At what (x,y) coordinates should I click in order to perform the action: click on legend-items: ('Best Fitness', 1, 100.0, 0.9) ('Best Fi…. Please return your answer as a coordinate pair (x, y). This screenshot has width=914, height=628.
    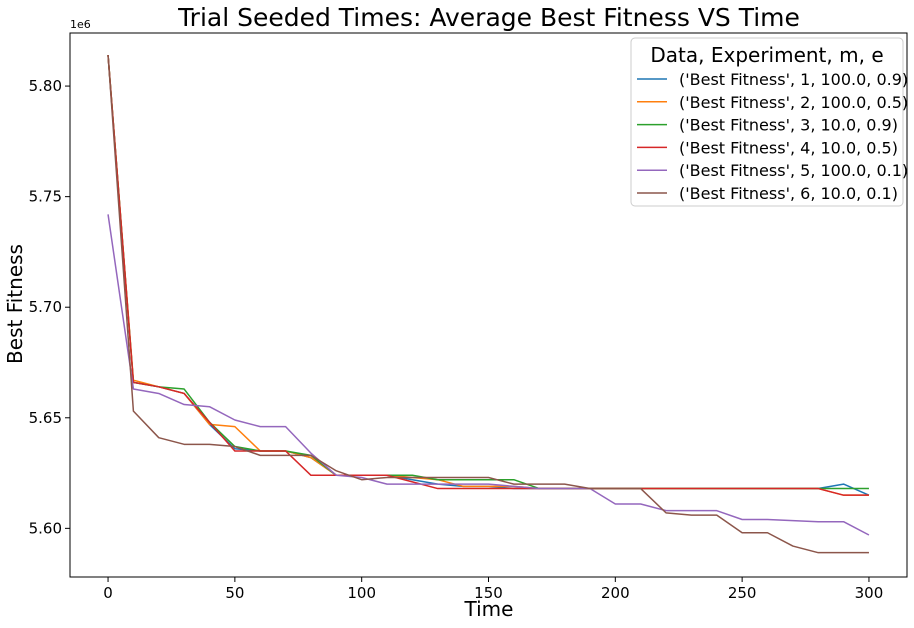
    Looking at the image, I should click on (772, 136).